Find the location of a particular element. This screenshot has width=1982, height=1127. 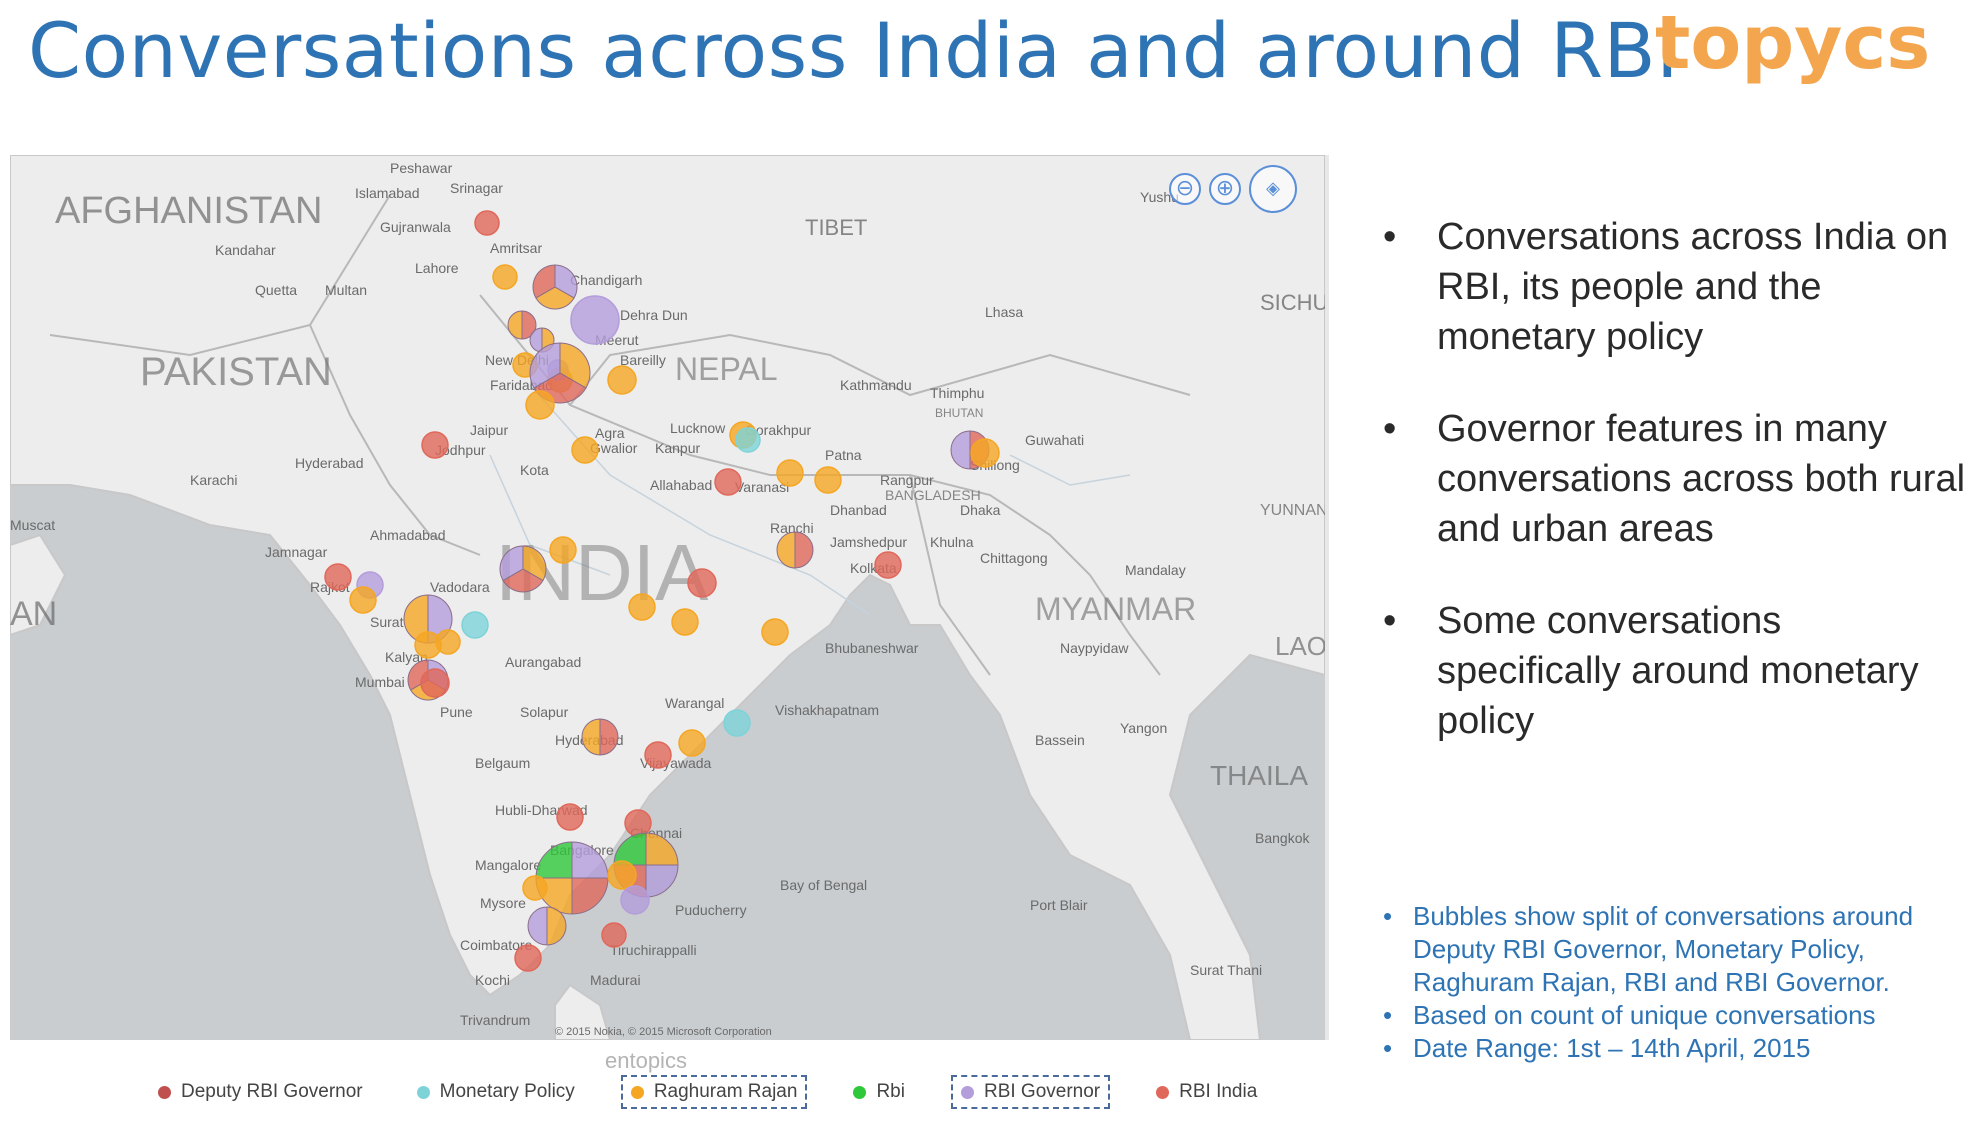

city-label: Warangal is located at coordinates (694, 703).